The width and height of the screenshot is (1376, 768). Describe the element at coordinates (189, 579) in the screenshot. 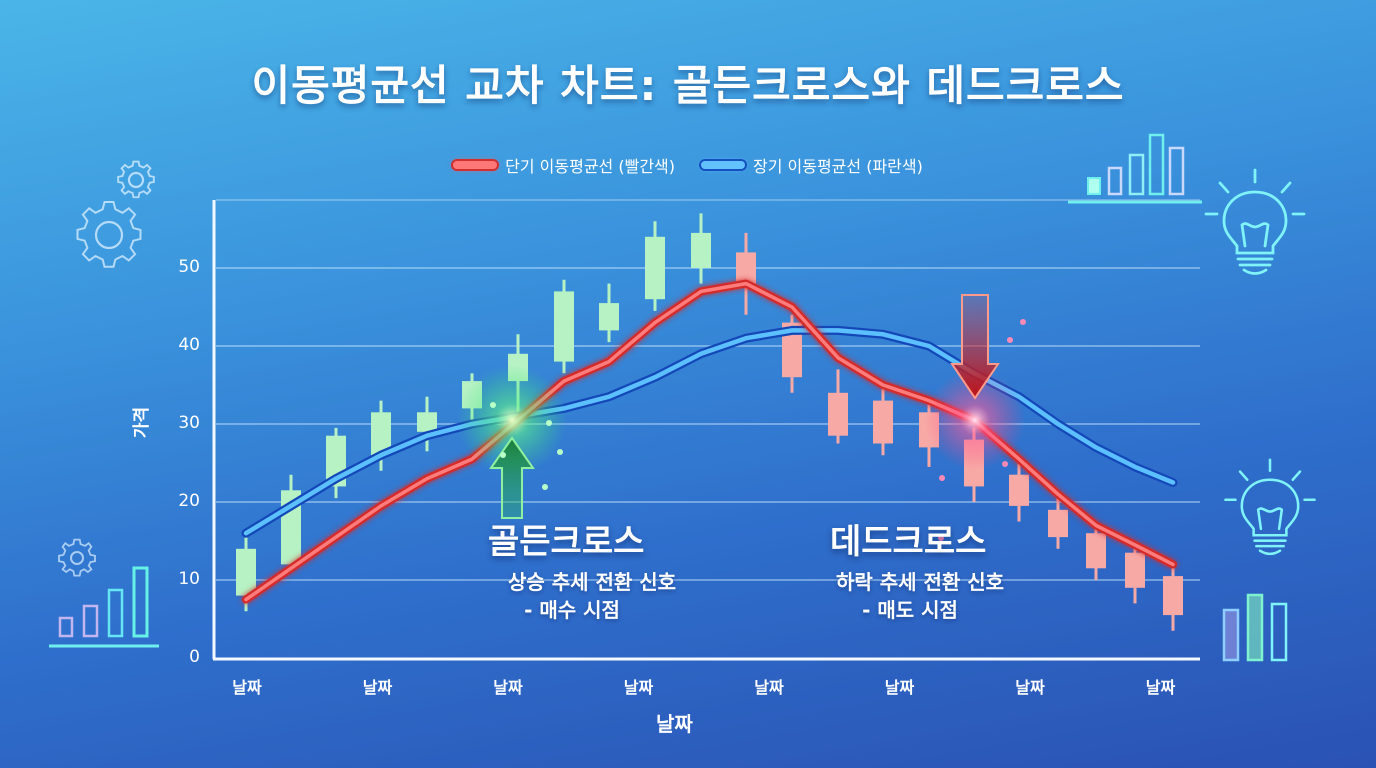

I see `y-tick-label: 10` at that location.